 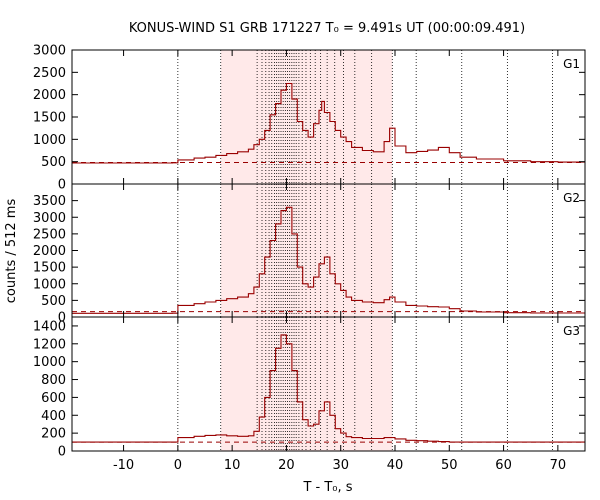 I want to click on x-tick-label: -10, so click(x=123, y=465).